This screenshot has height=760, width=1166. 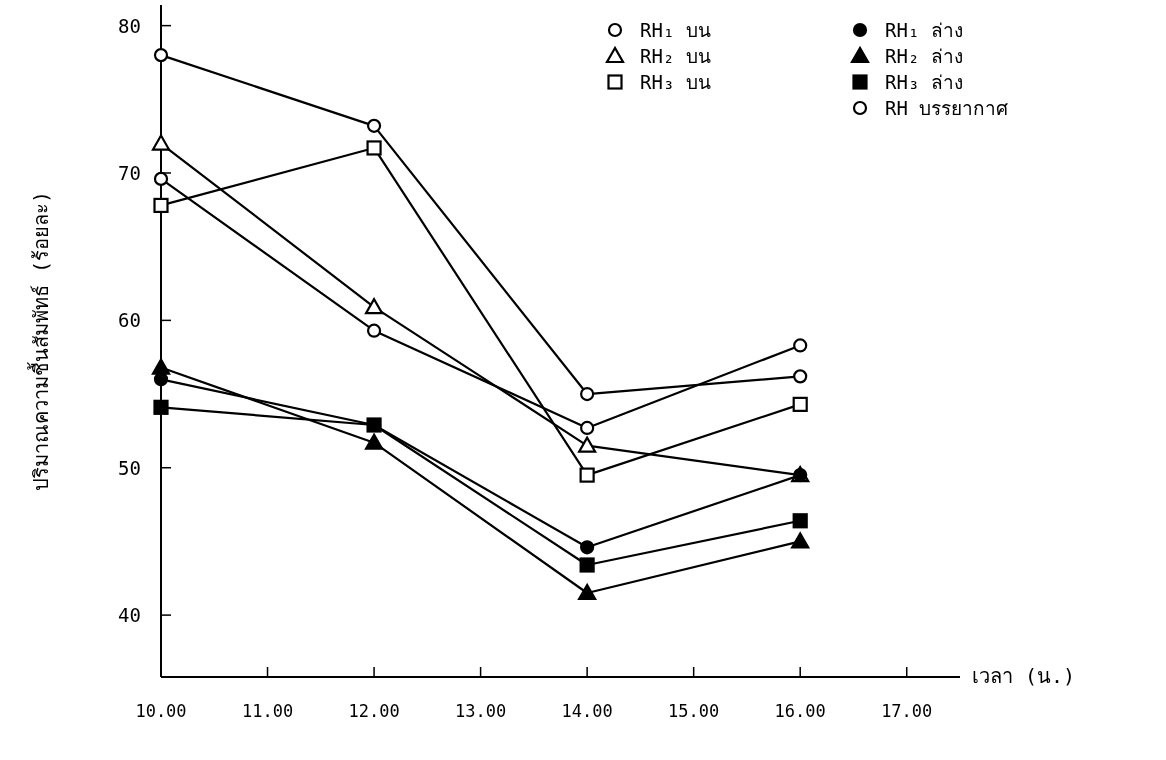 What do you see at coordinates (675, 30) in the screenshot?
I see `legend-label: RH₁ บน` at bounding box center [675, 30].